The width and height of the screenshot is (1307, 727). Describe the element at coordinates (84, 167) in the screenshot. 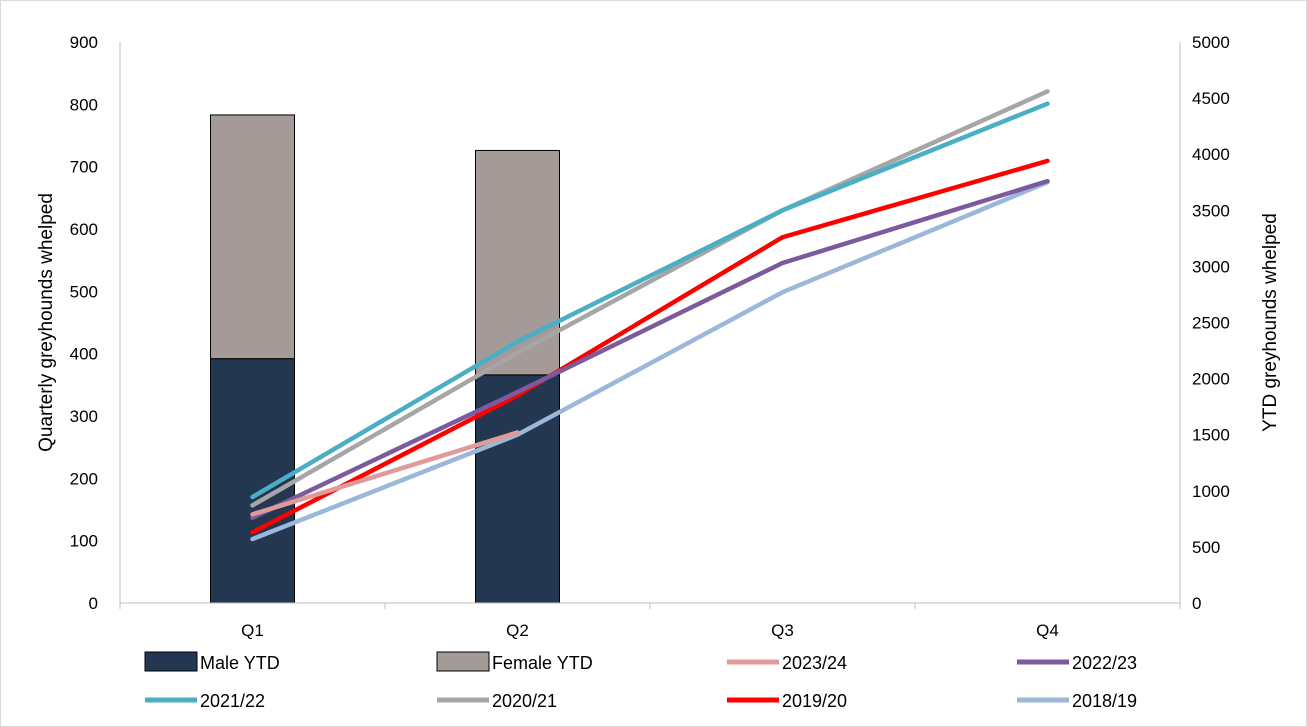

I see `y-left-tick-label: 700` at that location.